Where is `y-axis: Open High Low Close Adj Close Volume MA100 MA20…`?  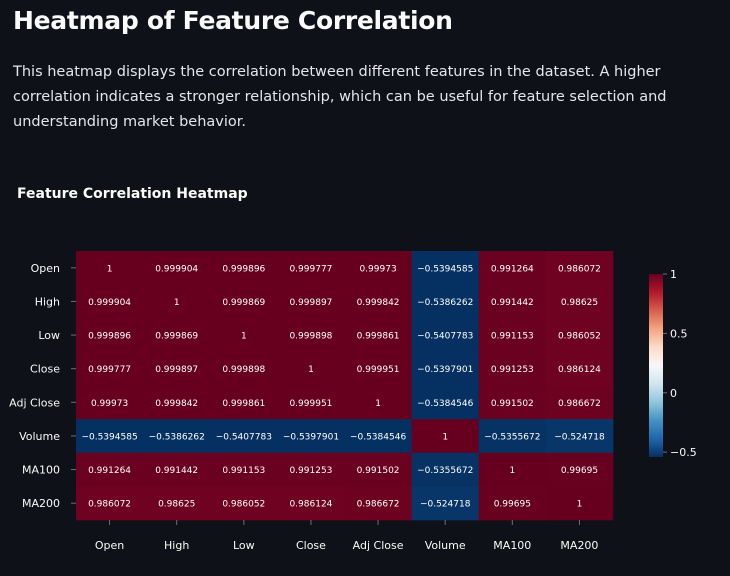
y-axis: Open High Low Close Adj Close Volume MA100 MA20… is located at coordinates (42, 386).